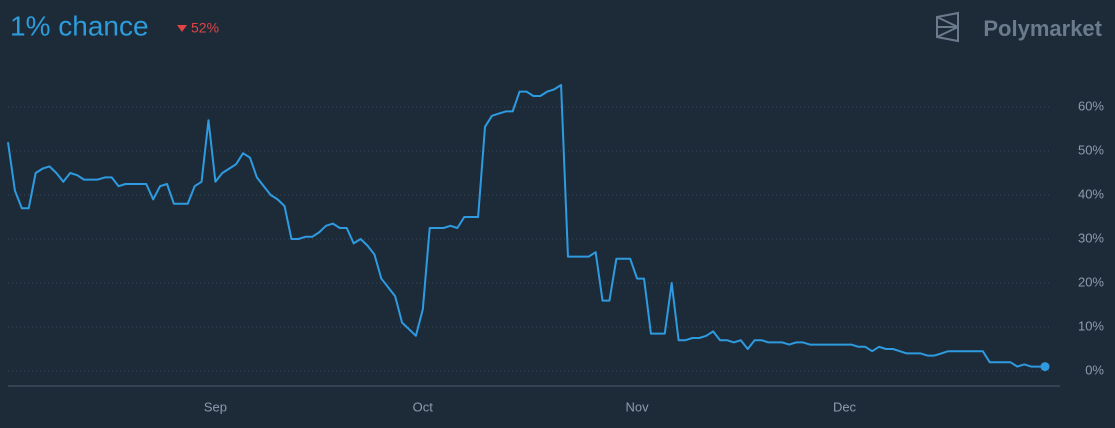 This screenshot has width=1115, height=428. Describe the element at coordinates (1091, 325) in the screenshot. I see `y-tick-label: 10%` at that location.